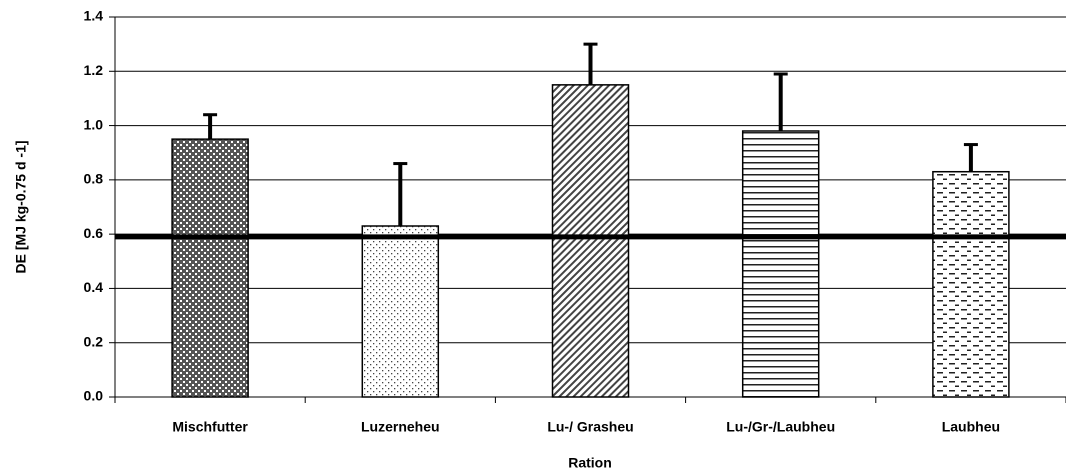 Image resolution: width=1066 pixels, height=474 pixels. I want to click on y-tick-label: 1.2, so click(94, 70).